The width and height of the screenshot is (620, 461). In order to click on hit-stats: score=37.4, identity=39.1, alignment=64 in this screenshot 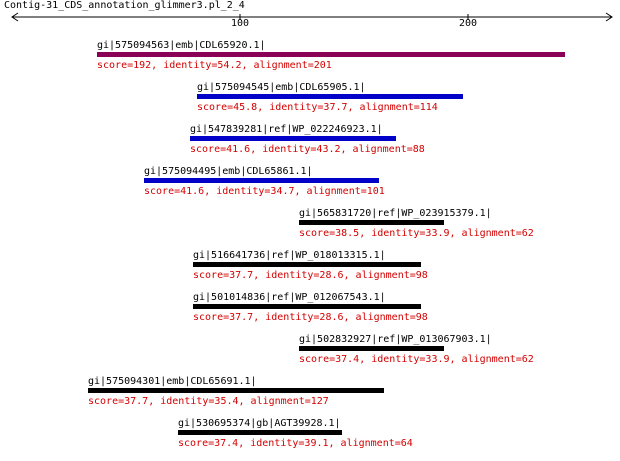, I will do `click(295, 443)`.